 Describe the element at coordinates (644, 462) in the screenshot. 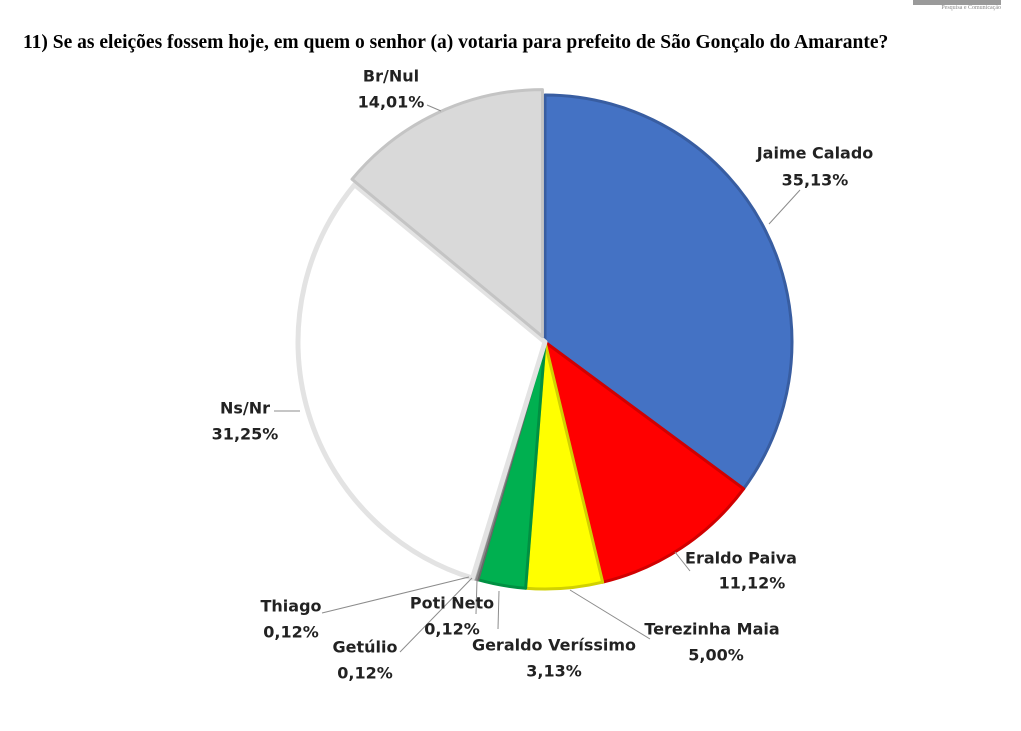

I see `pie-slice-eraldo-paiva` at that location.